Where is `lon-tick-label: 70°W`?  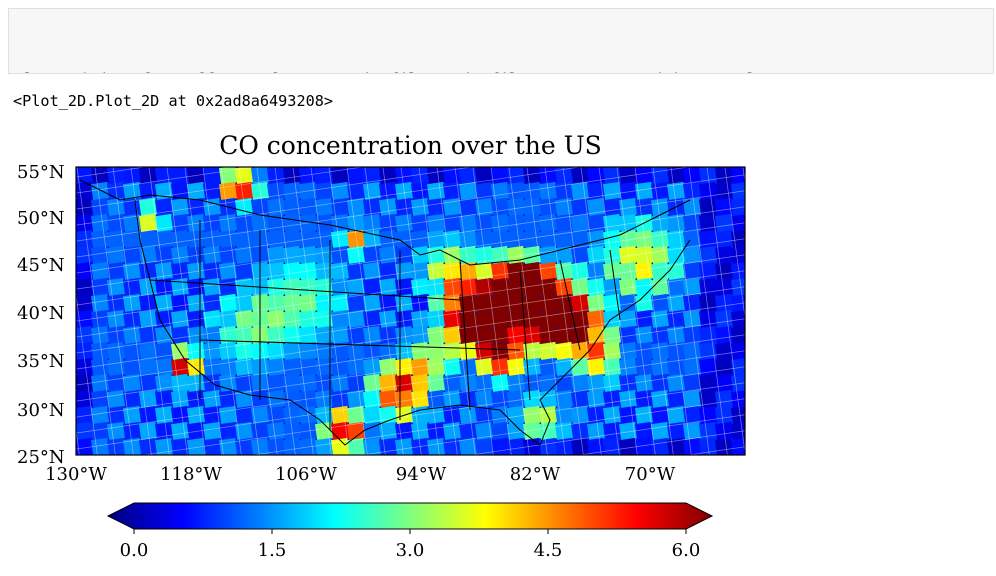
lon-tick-label: 70°W is located at coordinates (650, 474).